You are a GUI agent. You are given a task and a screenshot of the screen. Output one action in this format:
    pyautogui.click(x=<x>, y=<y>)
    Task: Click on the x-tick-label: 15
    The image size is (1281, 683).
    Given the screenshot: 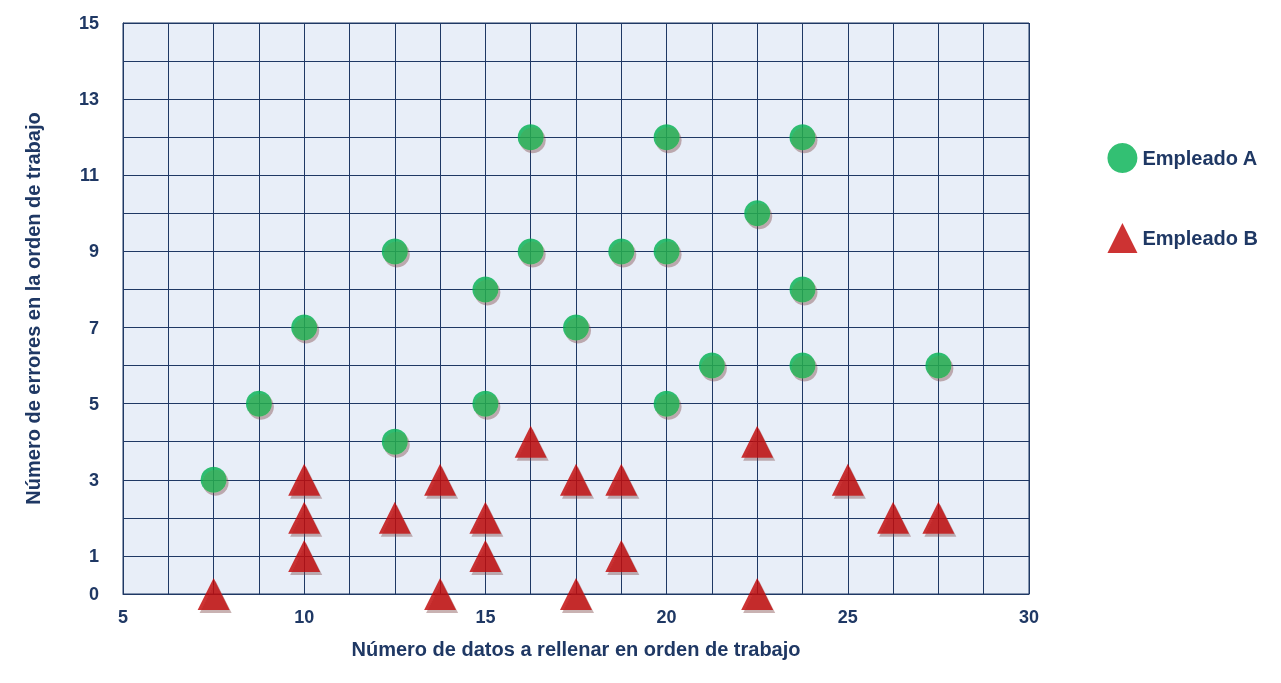 What is the action you would take?
    pyautogui.click(x=485, y=617)
    